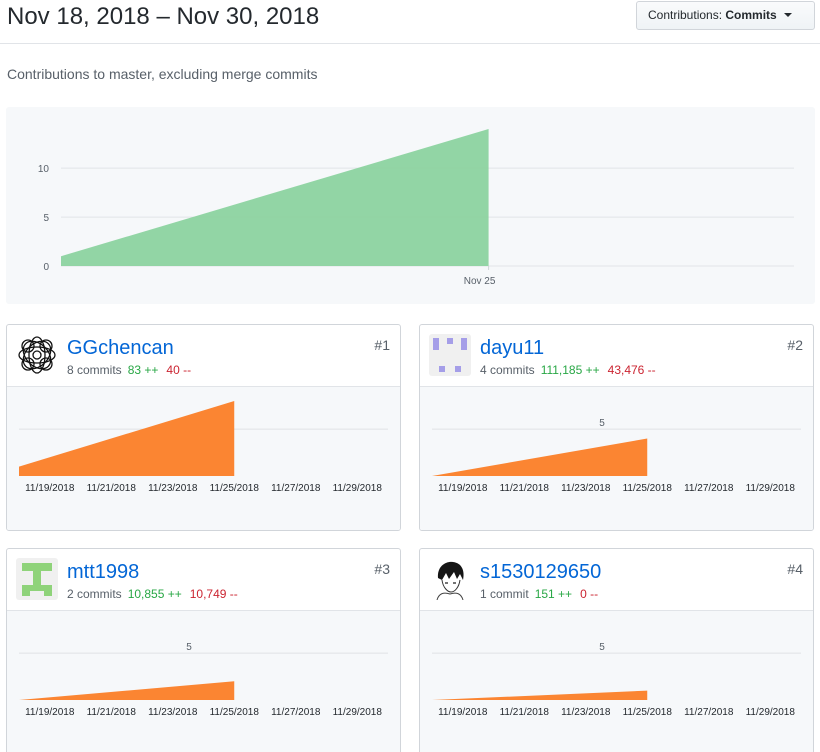 Image resolution: width=820 pixels, height=752 pixels. I want to click on contributor-username-link: dayu11, so click(512, 348).